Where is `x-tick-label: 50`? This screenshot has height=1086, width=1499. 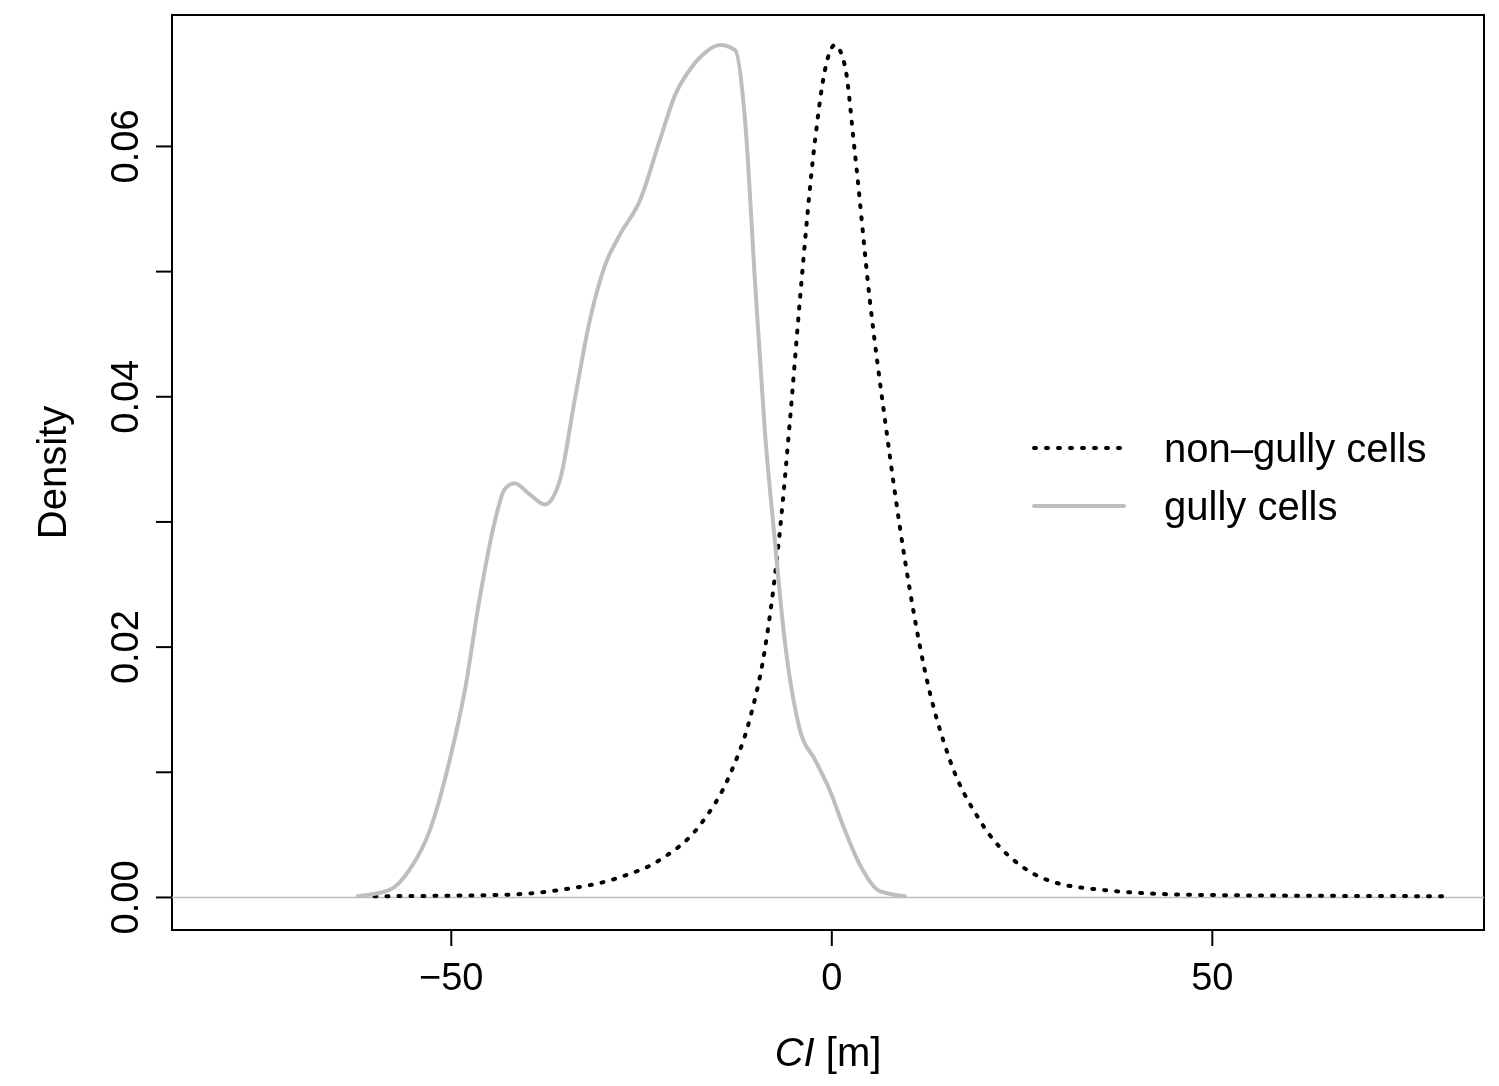 x-tick-label: 50 is located at coordinates (1212, 977).